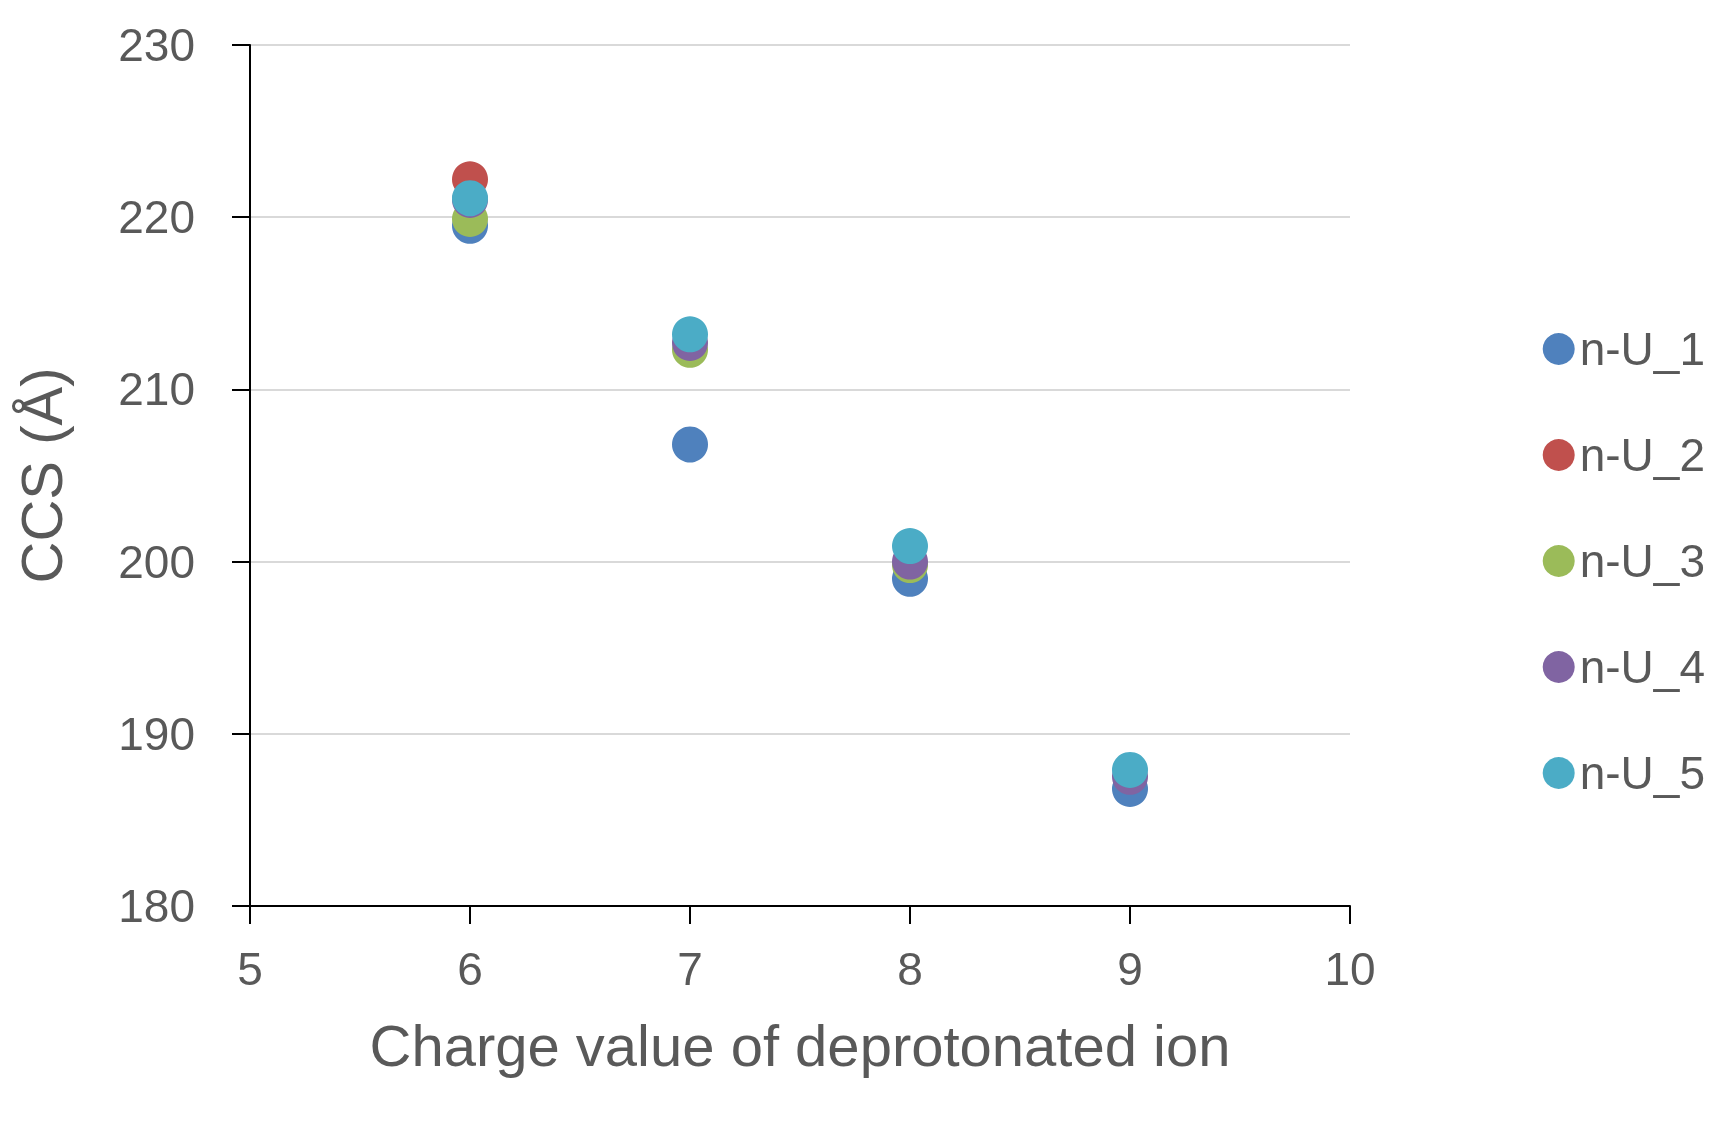 This screenshot has width=1720, height=1122. What do you see at coordinates (1642, 349) in the screenshot?
I see `legend-label: n-U_1` at bounding box center [1642, 349].